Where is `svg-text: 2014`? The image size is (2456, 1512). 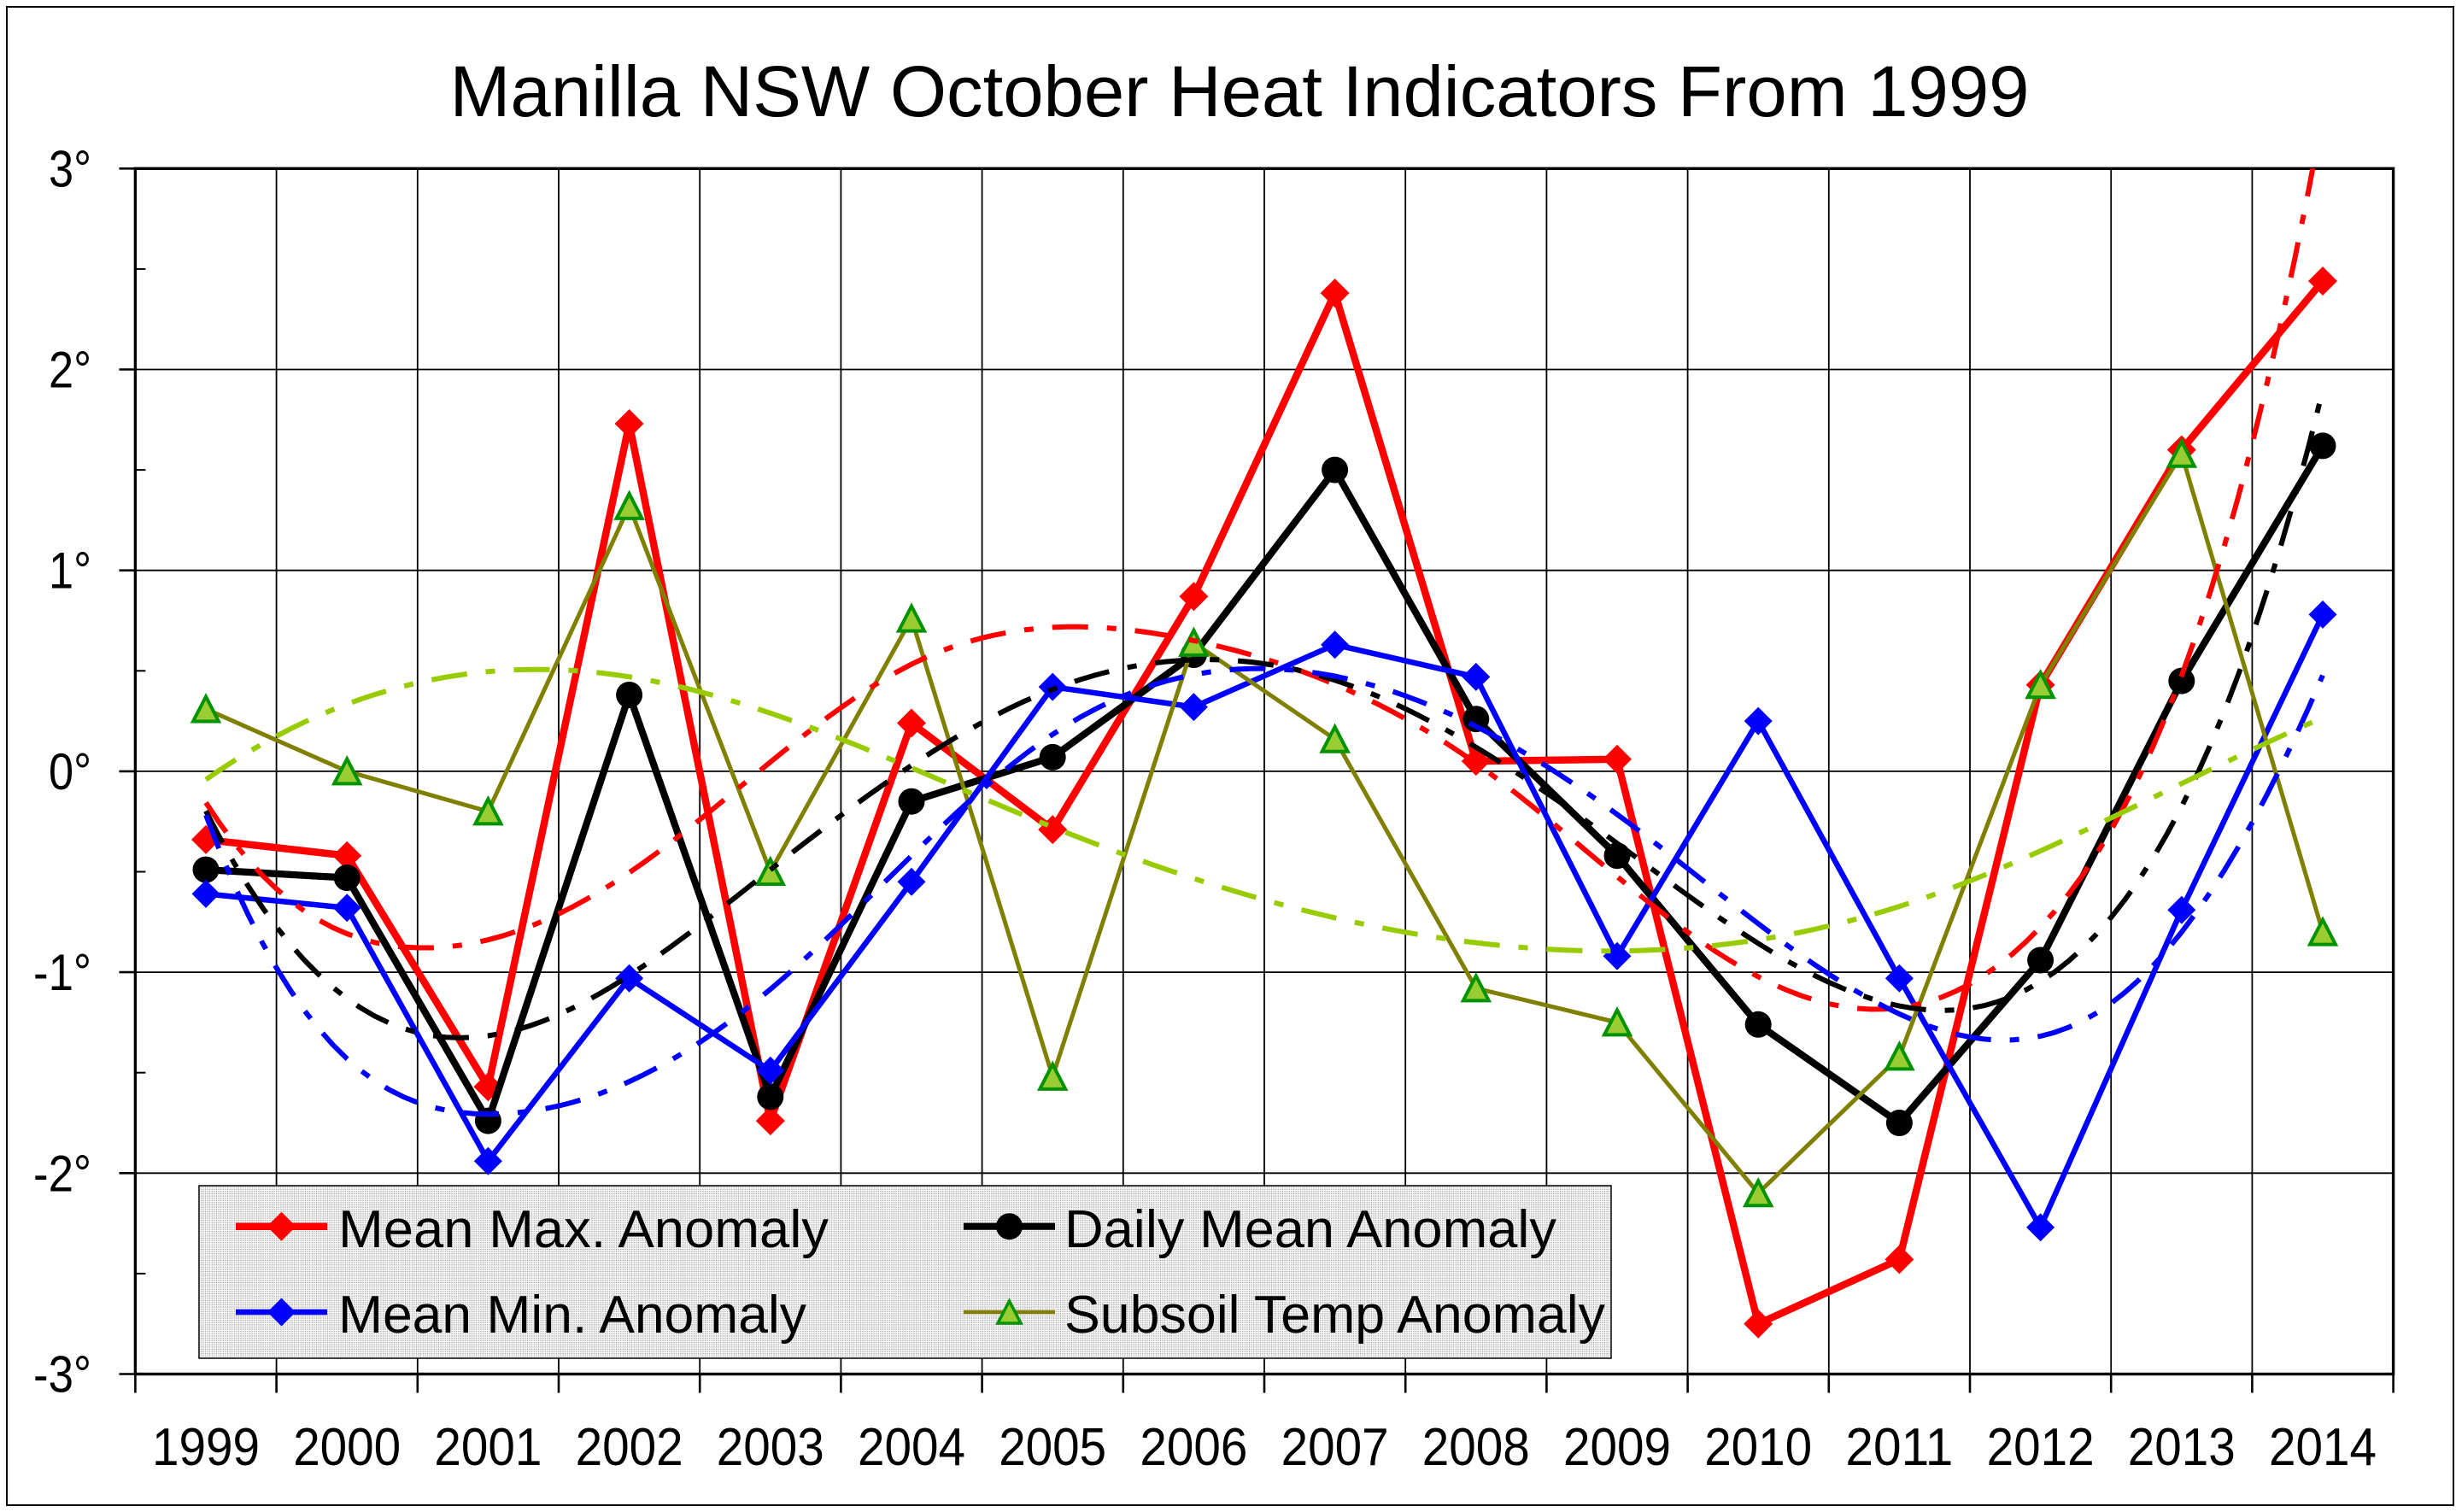
svg-text: 2014 is located at coordinates (2323, 1447).